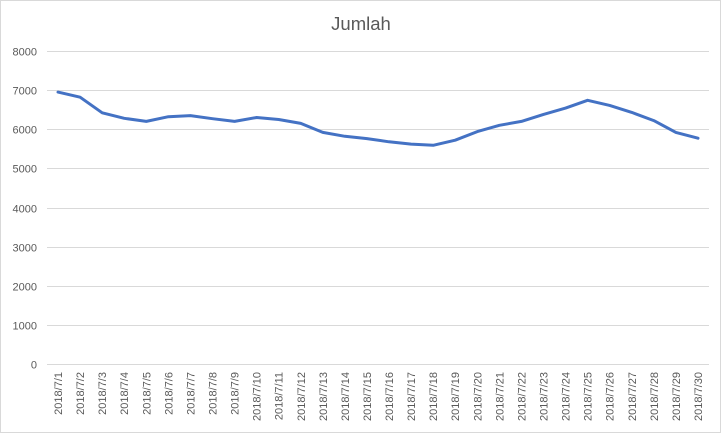  Describe the element at coordinates (25, 131) in the screenshot. I see `y-tick-label: 6000` at that location.